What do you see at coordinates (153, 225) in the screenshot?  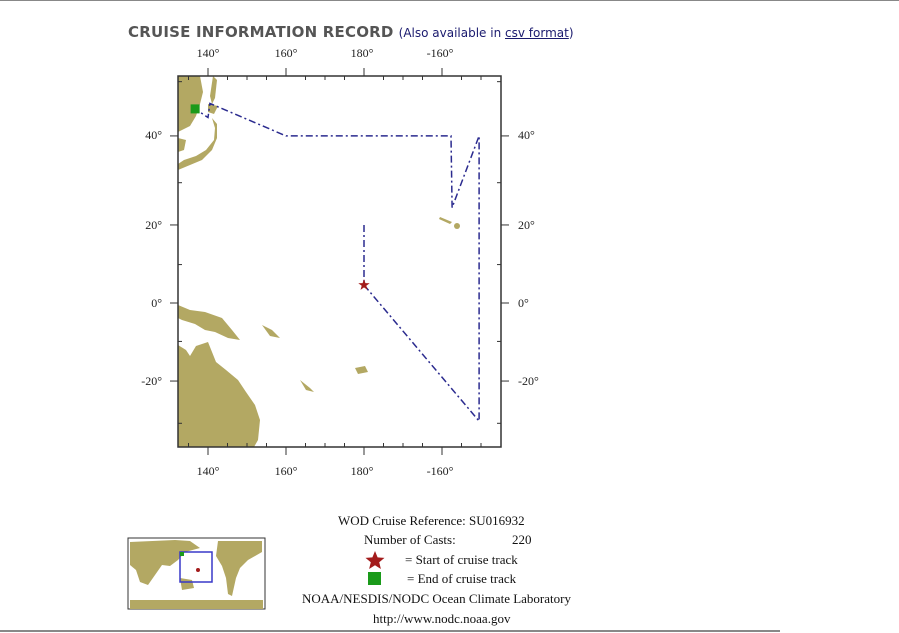 I see `left-tick-label: 20°` at bounding box center [153, 225].